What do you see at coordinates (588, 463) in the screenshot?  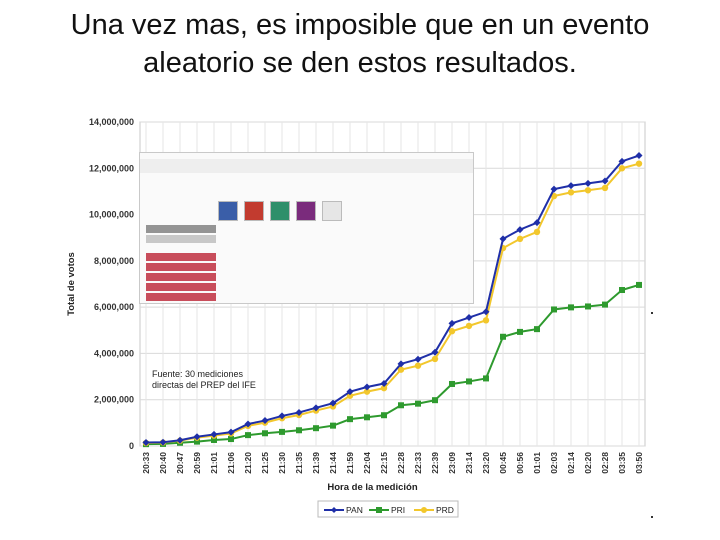 I see `x-tick-label: 02:20` at bounding box center [588, 463].